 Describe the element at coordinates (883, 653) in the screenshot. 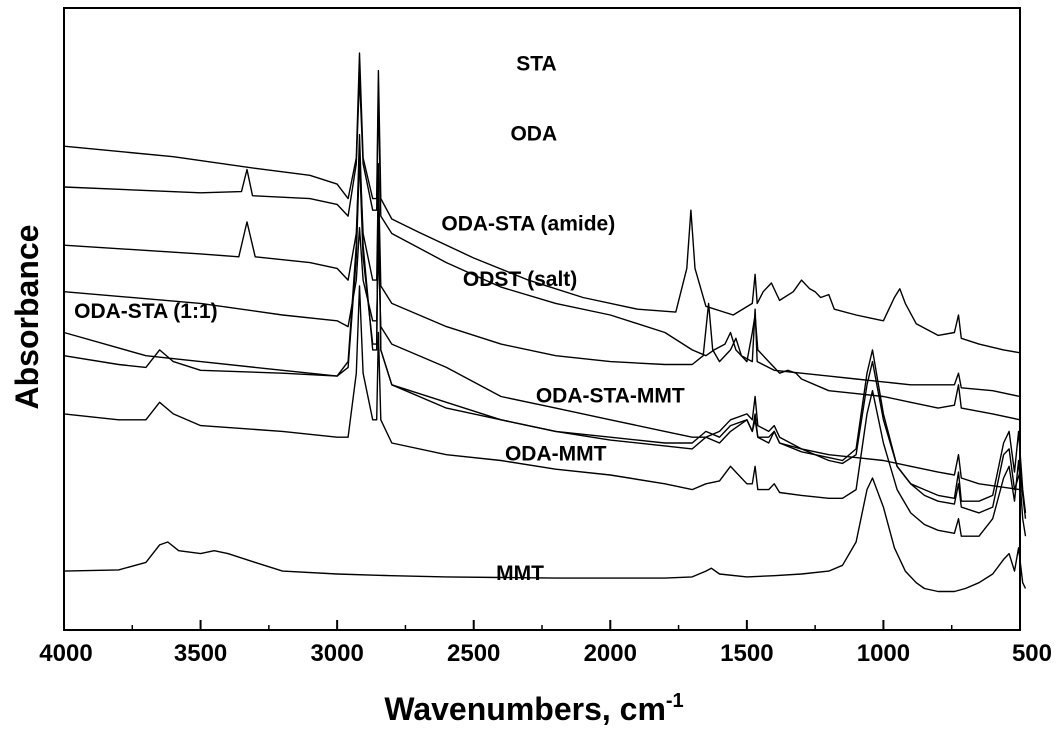

I see `x-tick-label-1000: 1000` at that location.